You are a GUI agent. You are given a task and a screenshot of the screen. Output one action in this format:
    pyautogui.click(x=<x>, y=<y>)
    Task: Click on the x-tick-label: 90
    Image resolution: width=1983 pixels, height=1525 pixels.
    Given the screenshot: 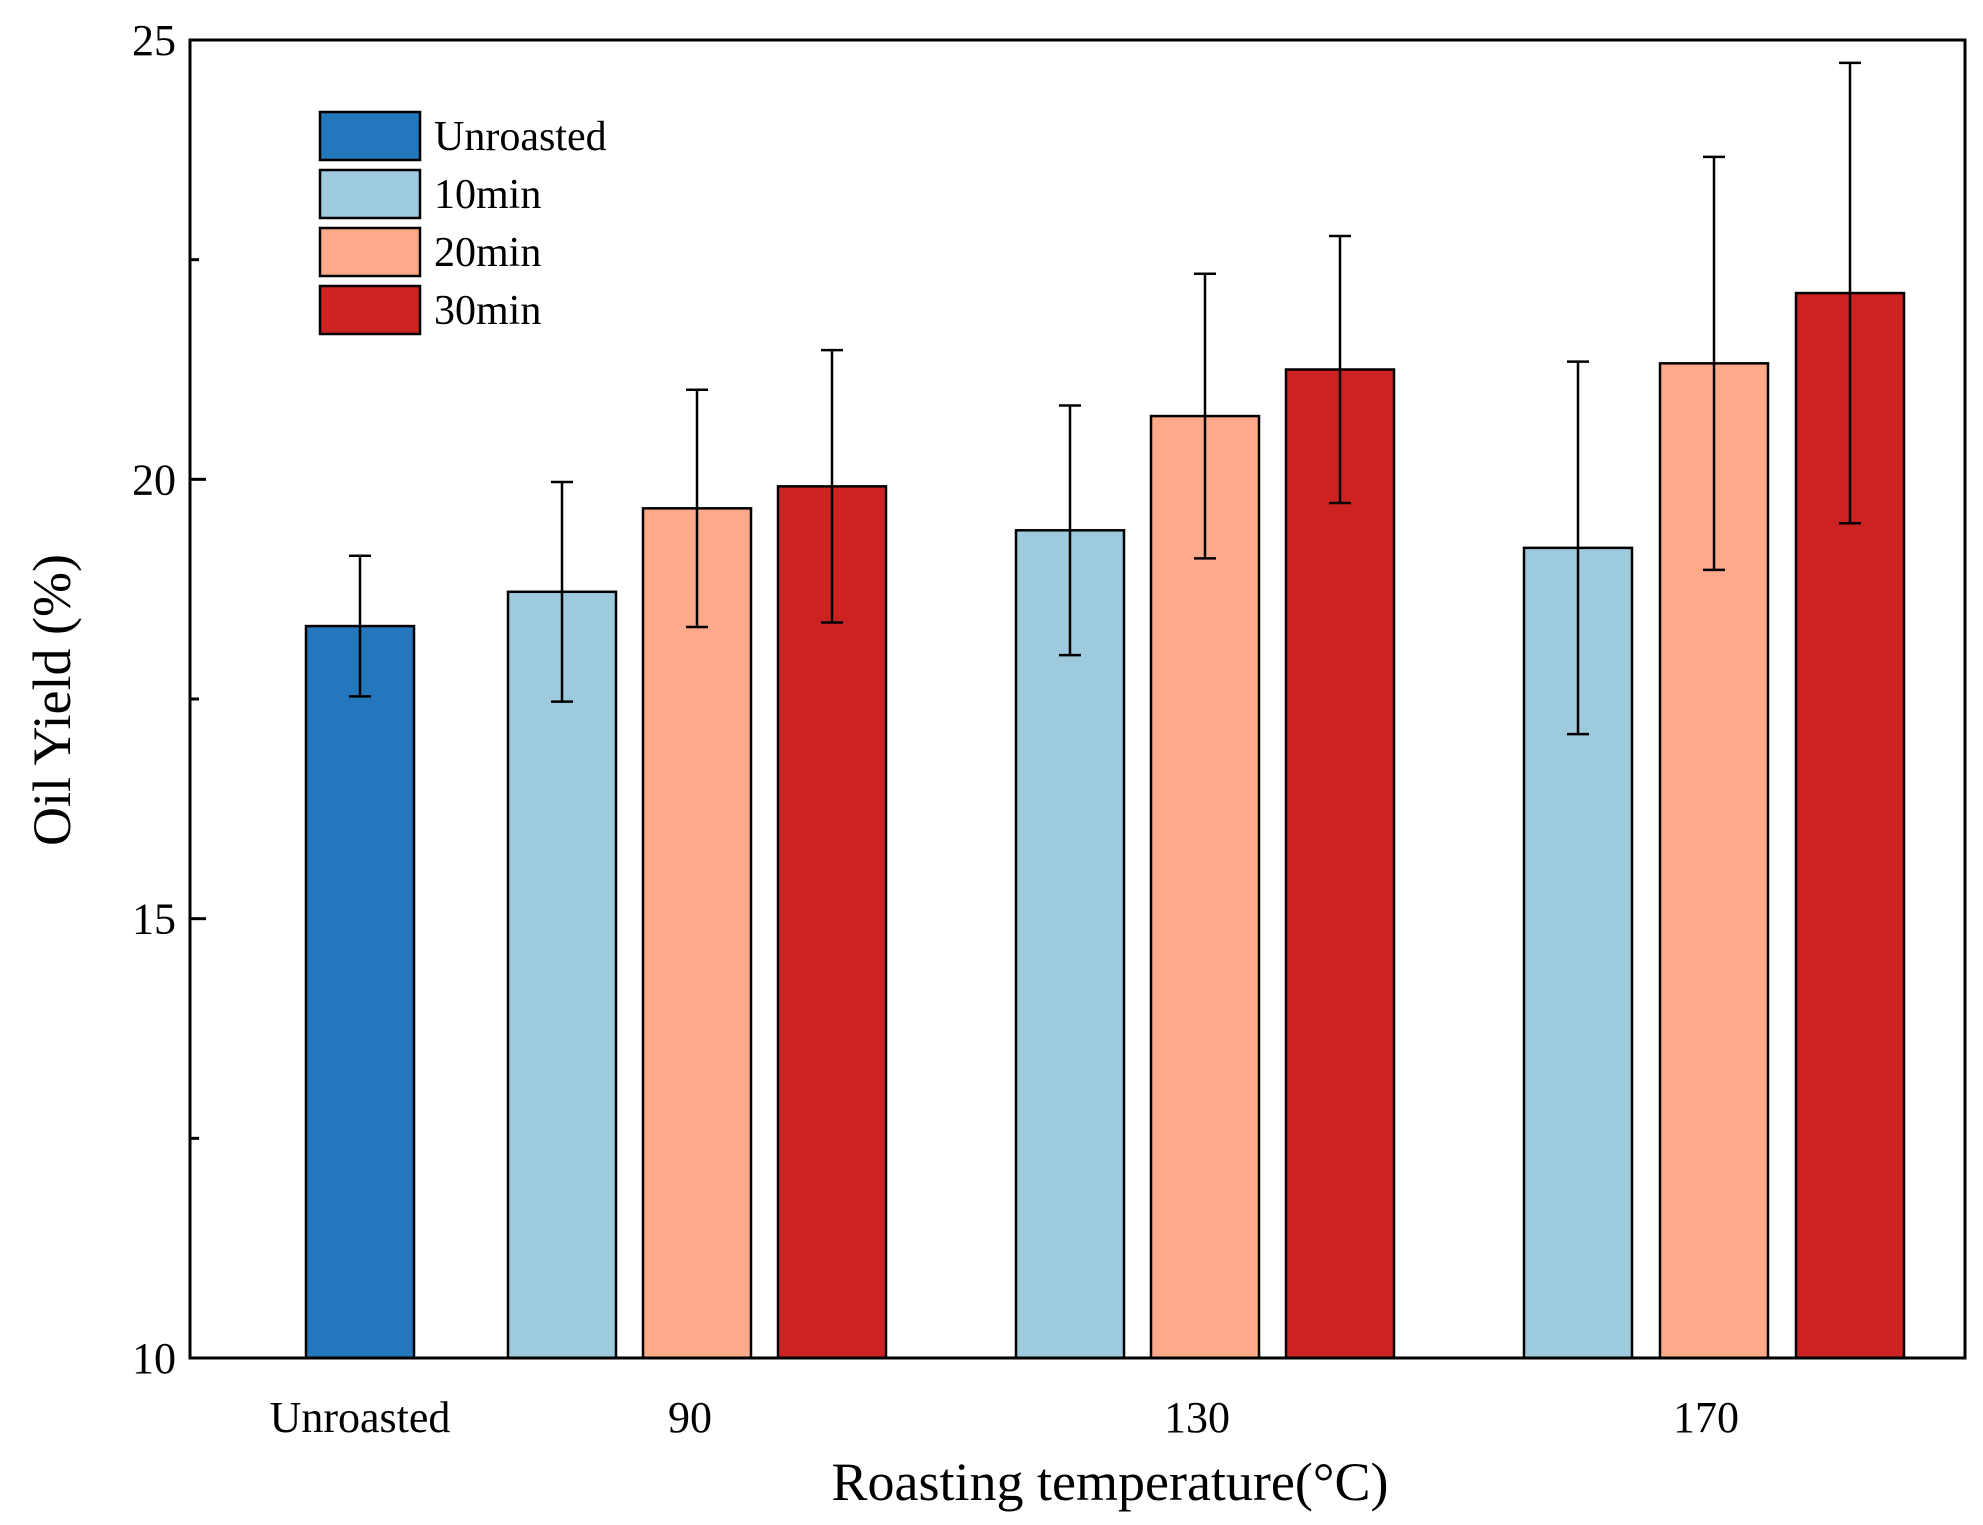 What is the action you would take?
    pyautogui.click(x=690, y=1417)
    